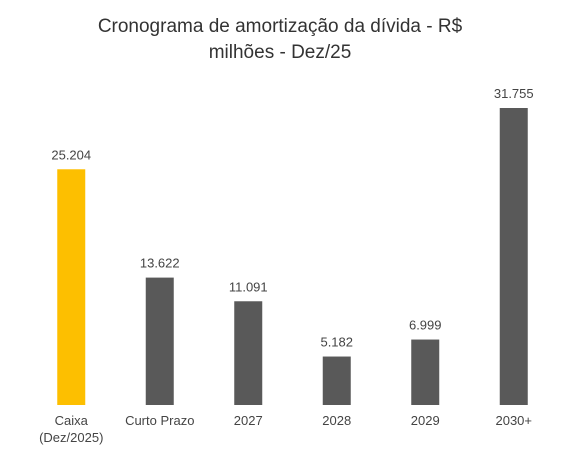  I want to click on x-tick-label: 2028, so click(337, 420).